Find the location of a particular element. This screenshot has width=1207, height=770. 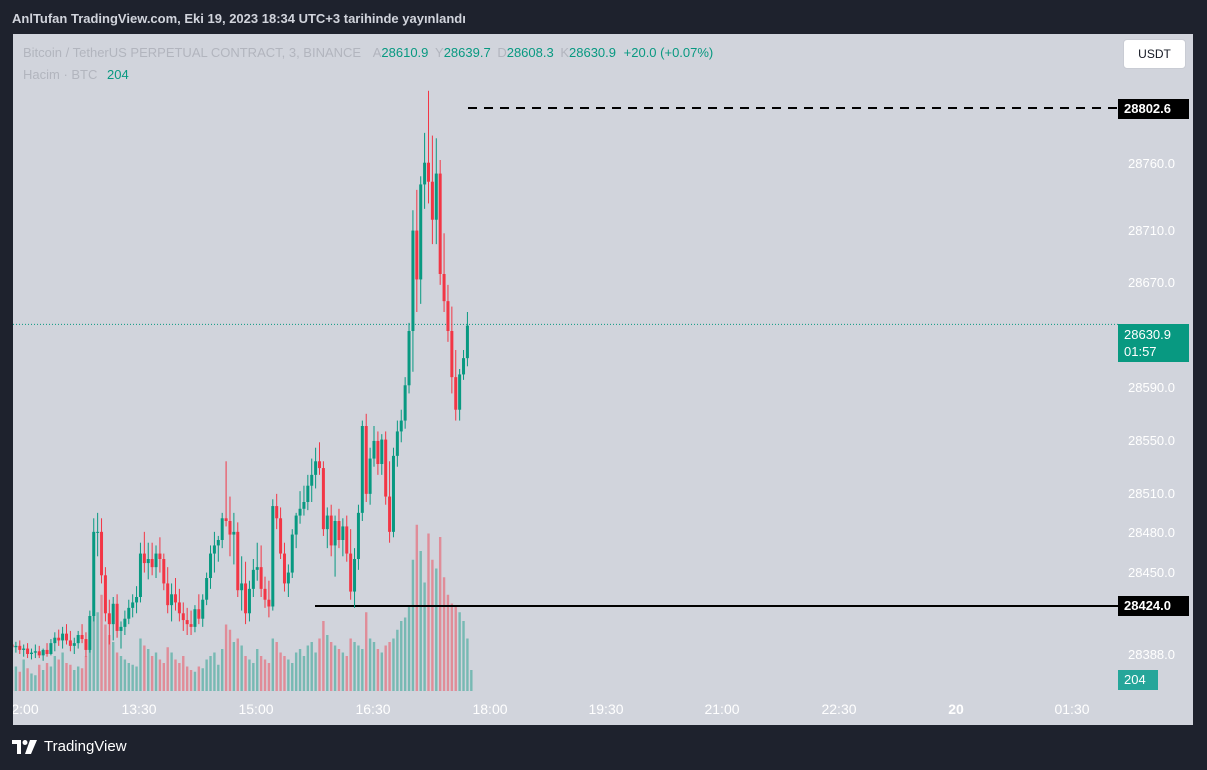

volume-legend: Hacim · BTC 204 is located at coordinates (76, 74).